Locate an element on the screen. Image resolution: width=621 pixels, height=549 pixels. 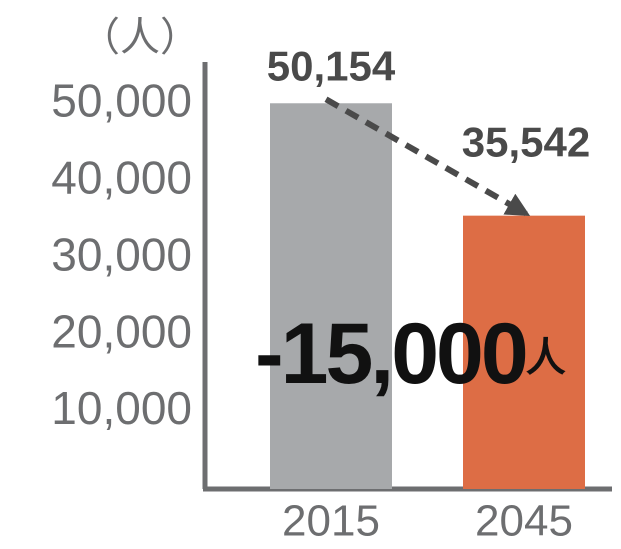
value-label: 50,154 is located at coordinates (331, 65).